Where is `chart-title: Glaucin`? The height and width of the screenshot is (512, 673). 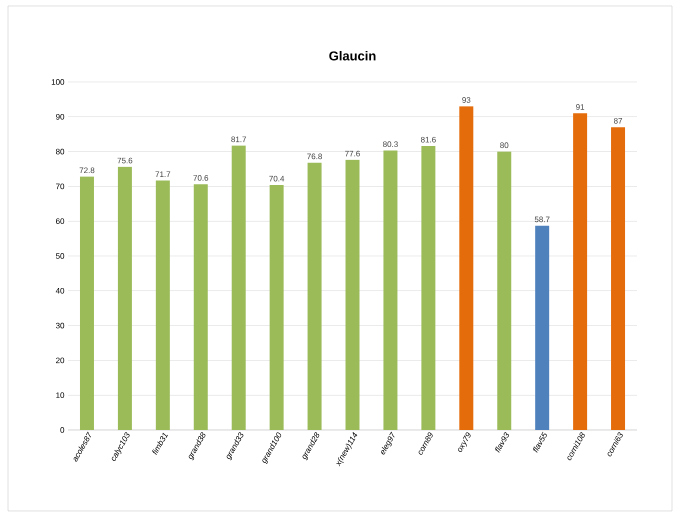
chart-title: Glaucin is located at coordinates (352, 55).